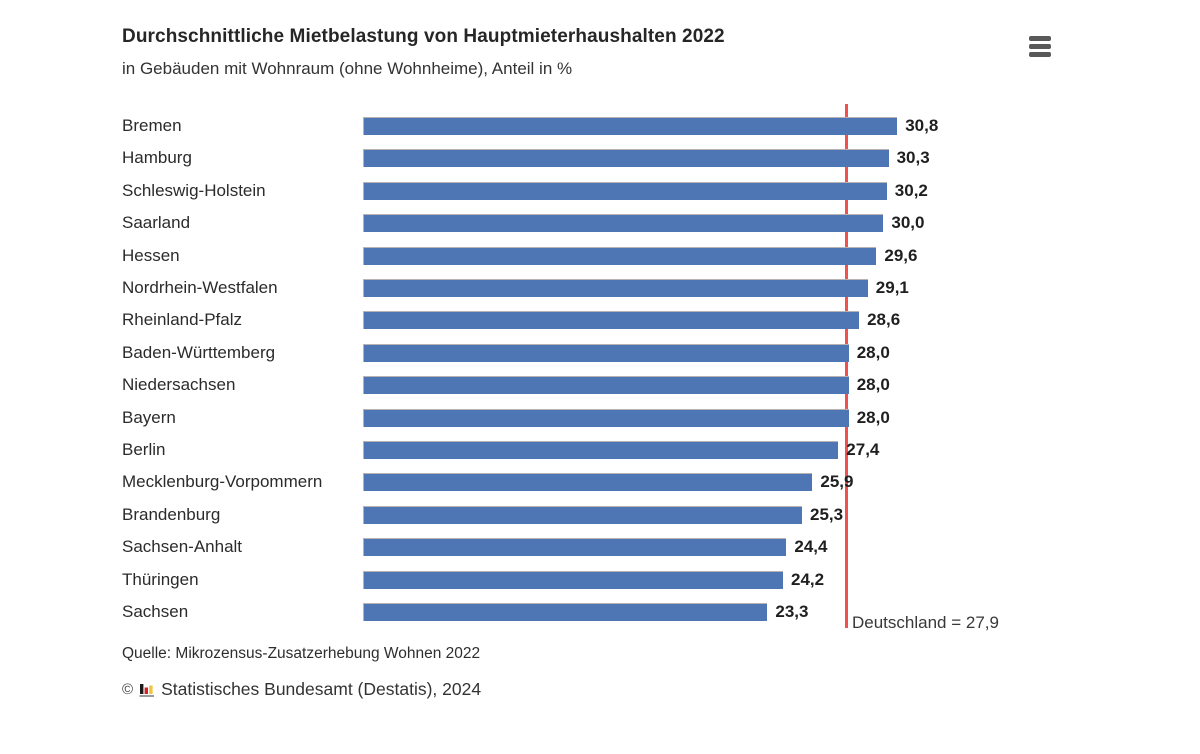 This screenshot has height=754, width=1200. Describe the element at coordinates (908, 222) in the screenshot. I see `value-label: 30,0` at that location.